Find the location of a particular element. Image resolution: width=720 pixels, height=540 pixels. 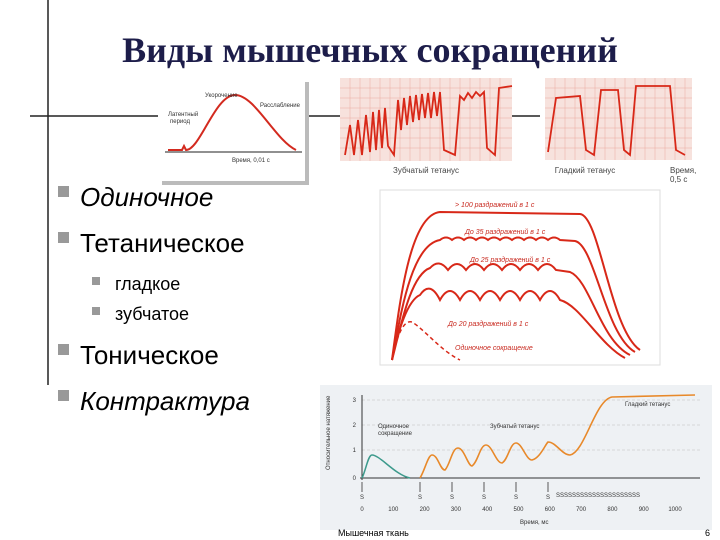

x-tick: 0 is located at coordinates (362, 510).